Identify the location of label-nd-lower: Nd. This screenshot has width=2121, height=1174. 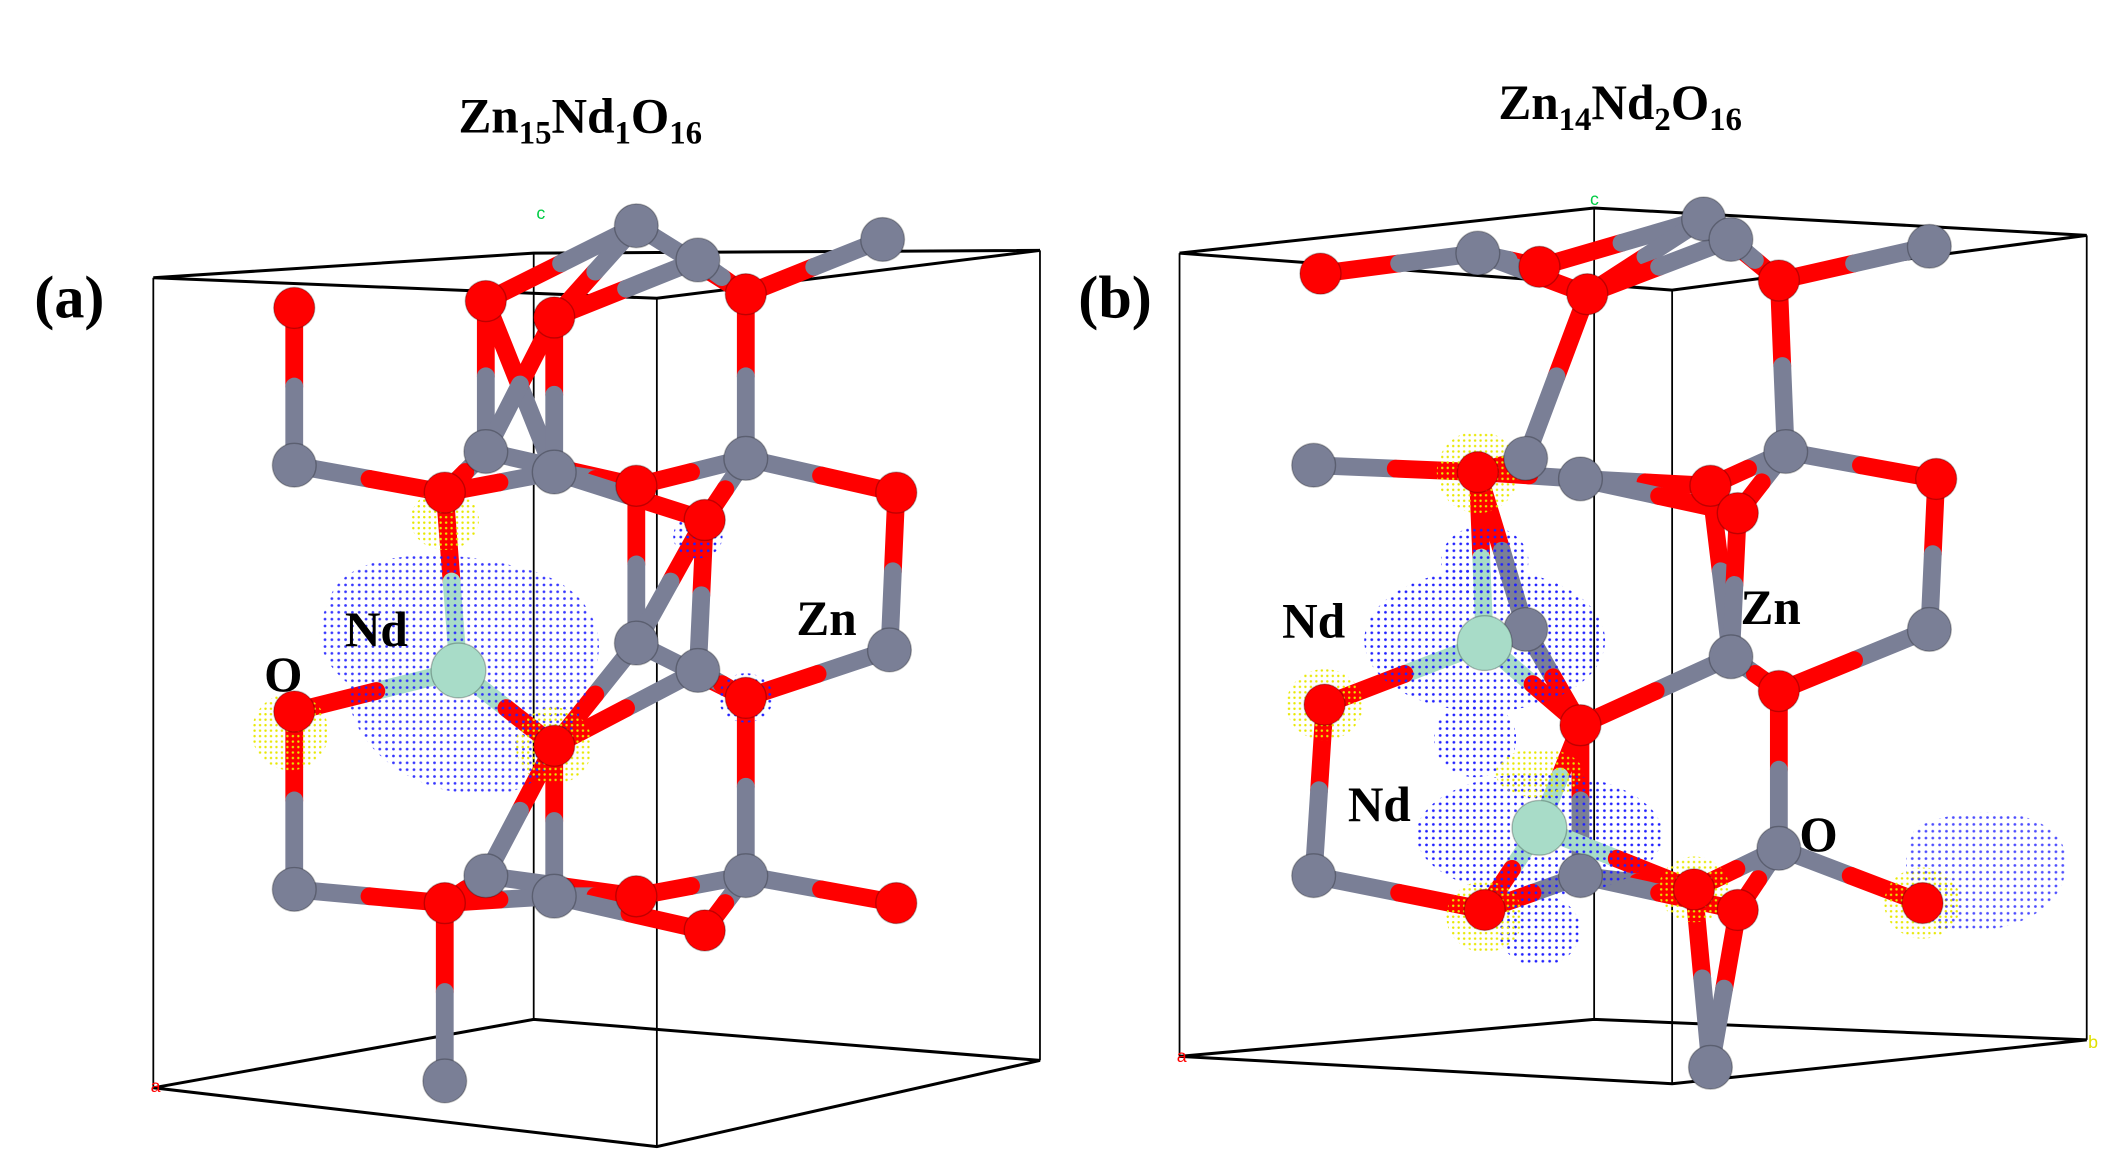
(1379, 804).